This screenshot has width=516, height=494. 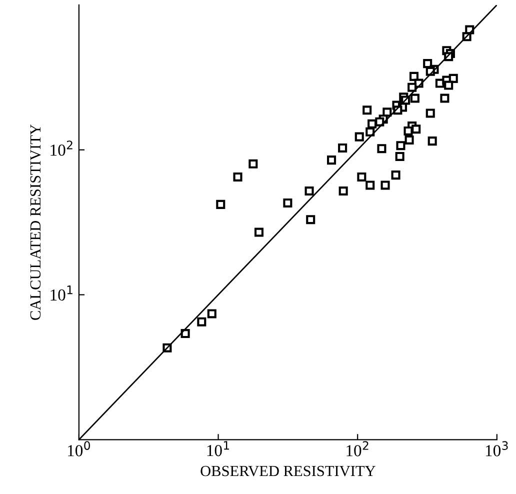 What do you see at coordinates (79, 448) in the screenshot?
I see `x-tick-label: 10$^{0}$` at bounding box center [79, 448].